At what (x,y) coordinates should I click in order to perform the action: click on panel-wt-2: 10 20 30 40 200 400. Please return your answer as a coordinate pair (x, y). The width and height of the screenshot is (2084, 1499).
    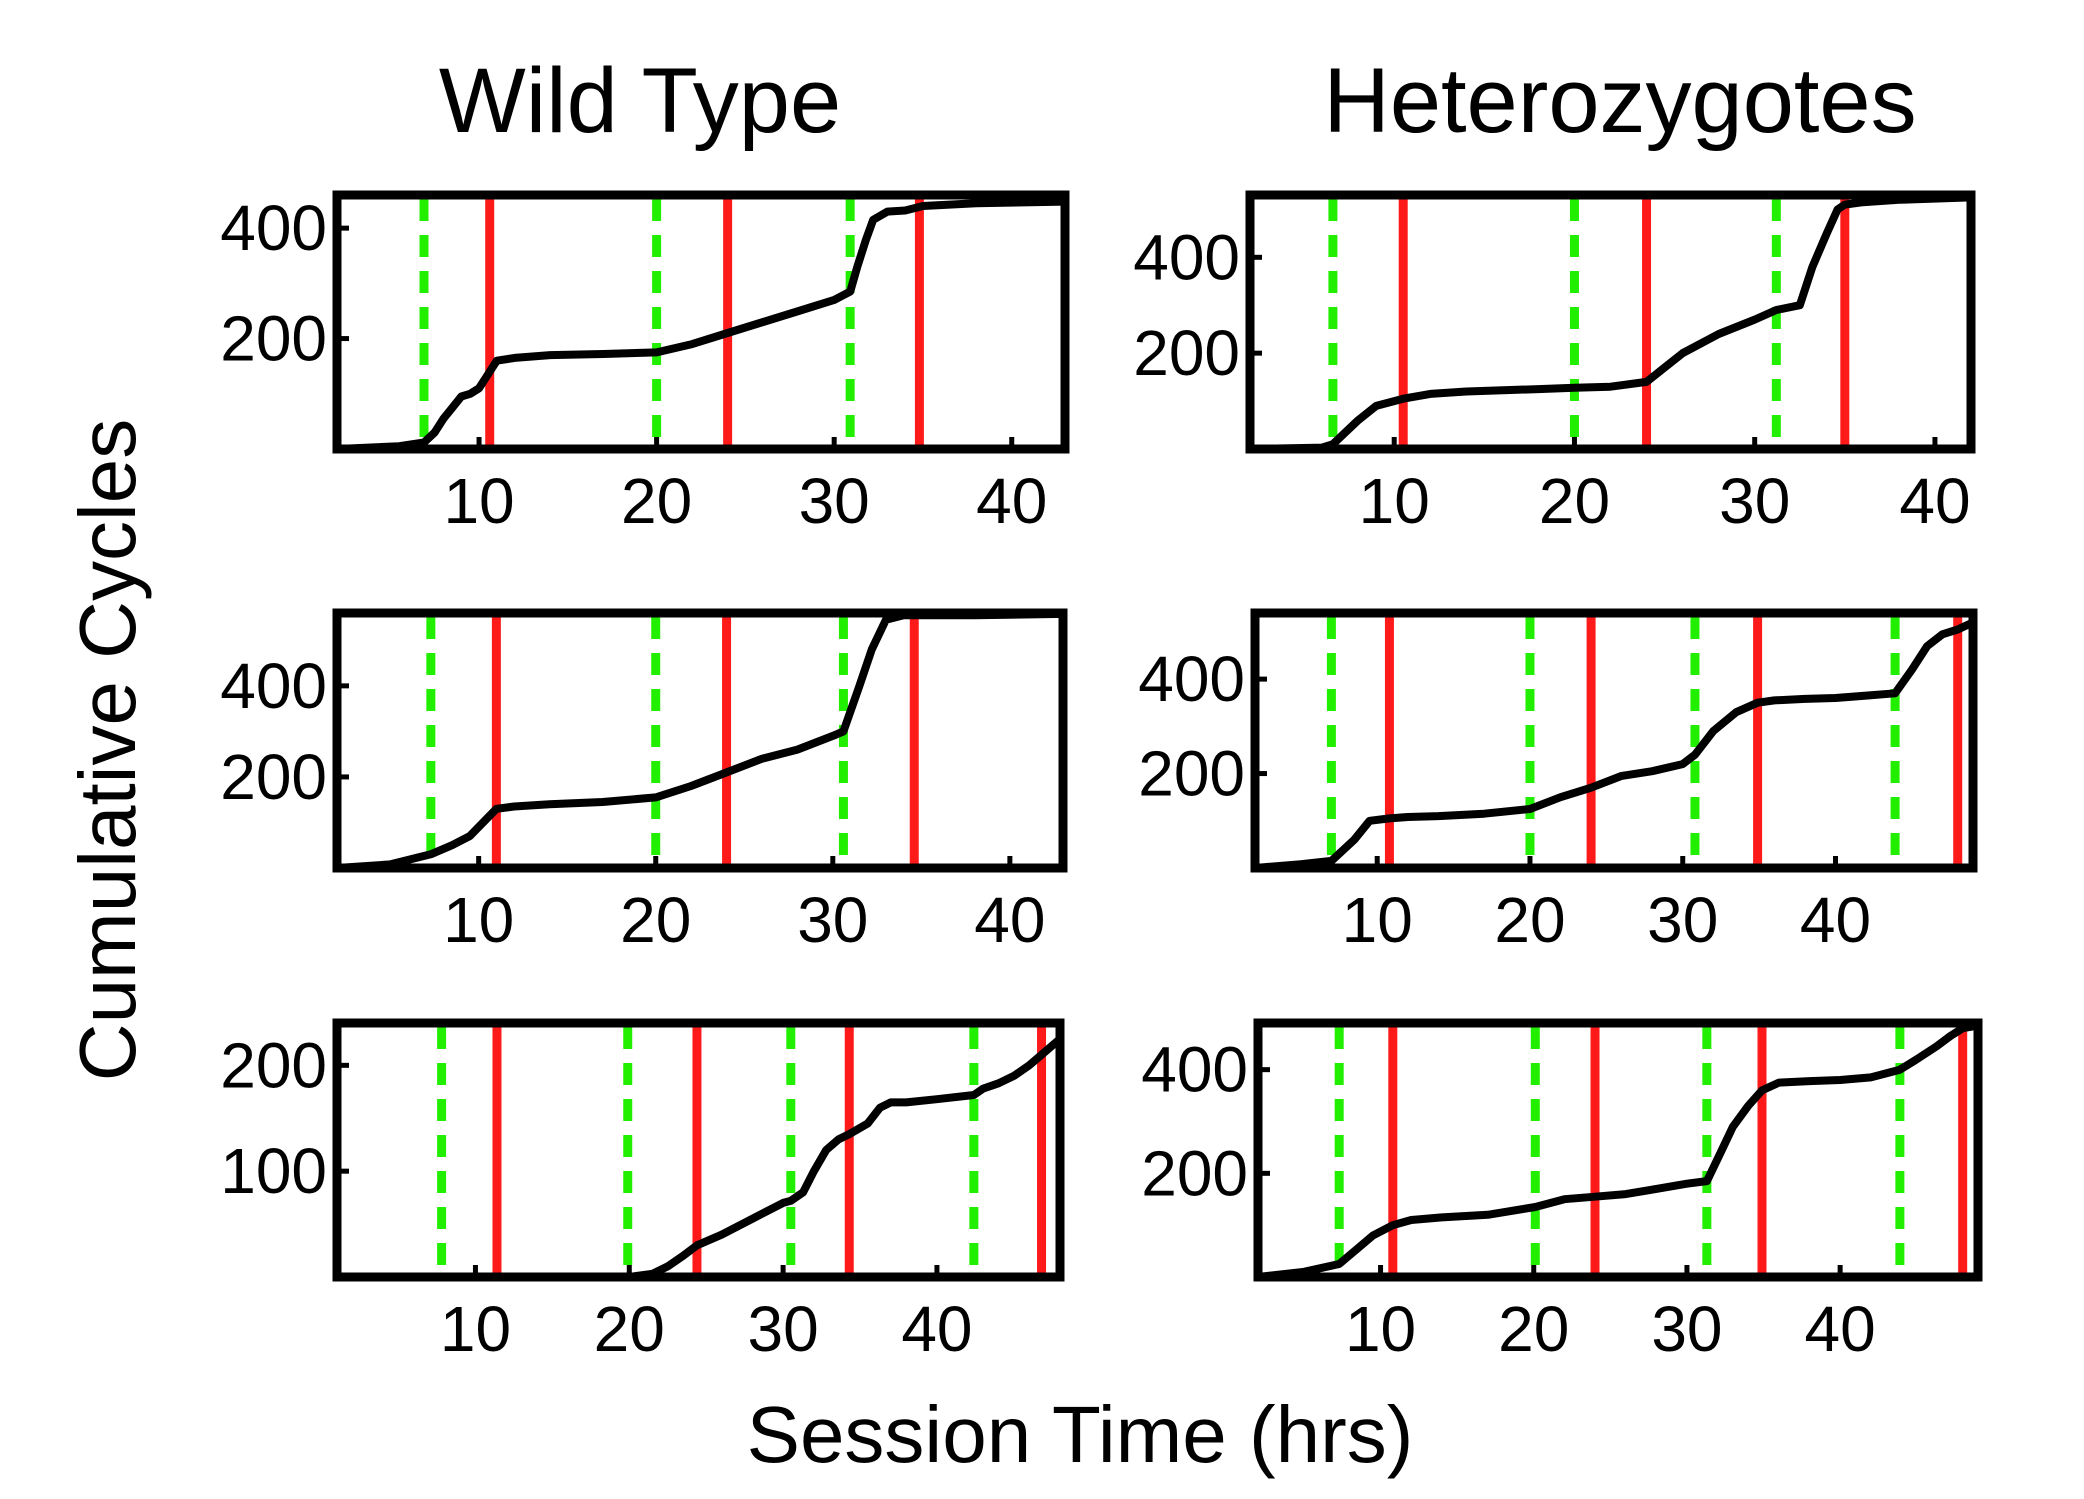
    Looking at the image, I should click on (644, 782).